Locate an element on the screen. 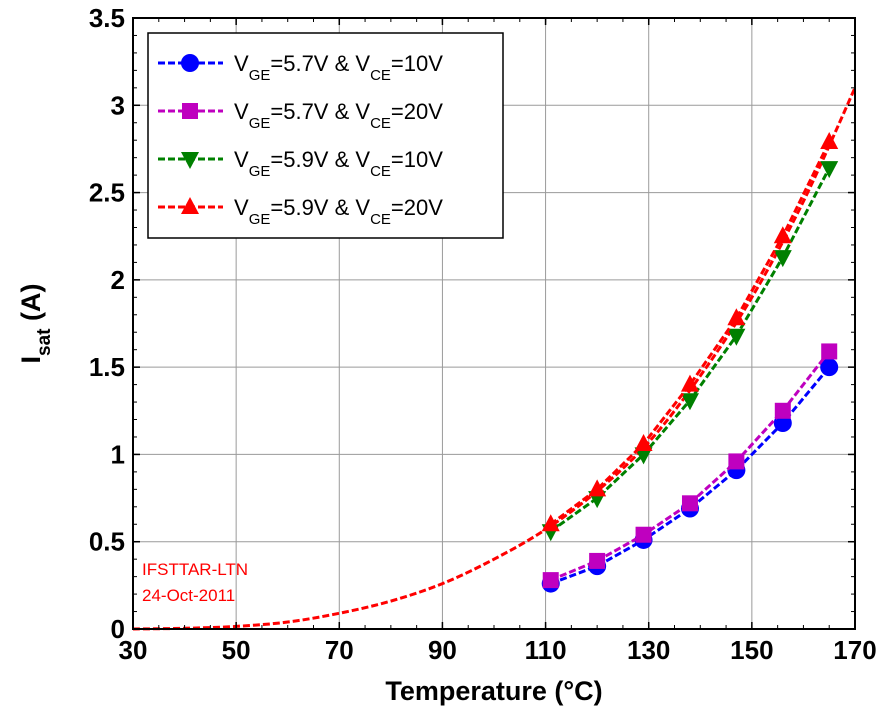 Image resolution: width=886 pixels, height=715 pixels. y-tick-label: 0.5 is located at coordinates (107, 542).